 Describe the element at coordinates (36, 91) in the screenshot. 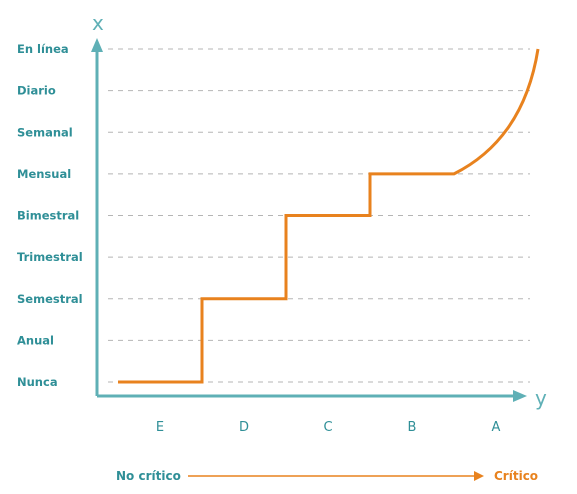

I see `y-tick-label: Diario` at that location.